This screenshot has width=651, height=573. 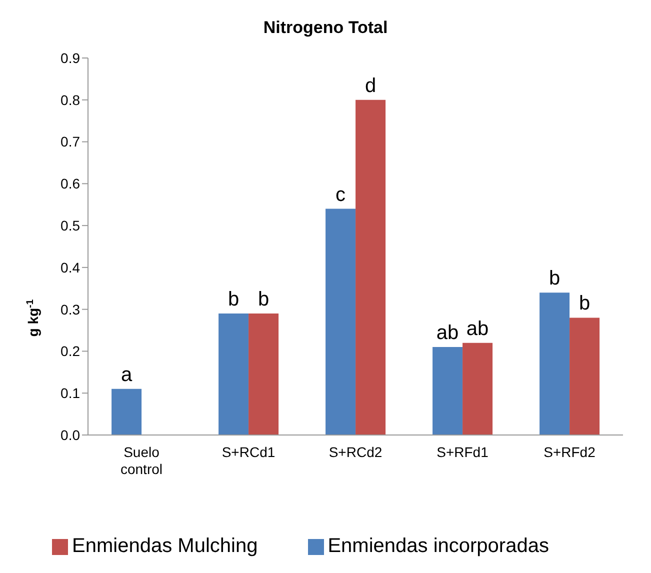 I want to click on legend-label: Enmiendas incorporadas, so click(x=438, y=546).